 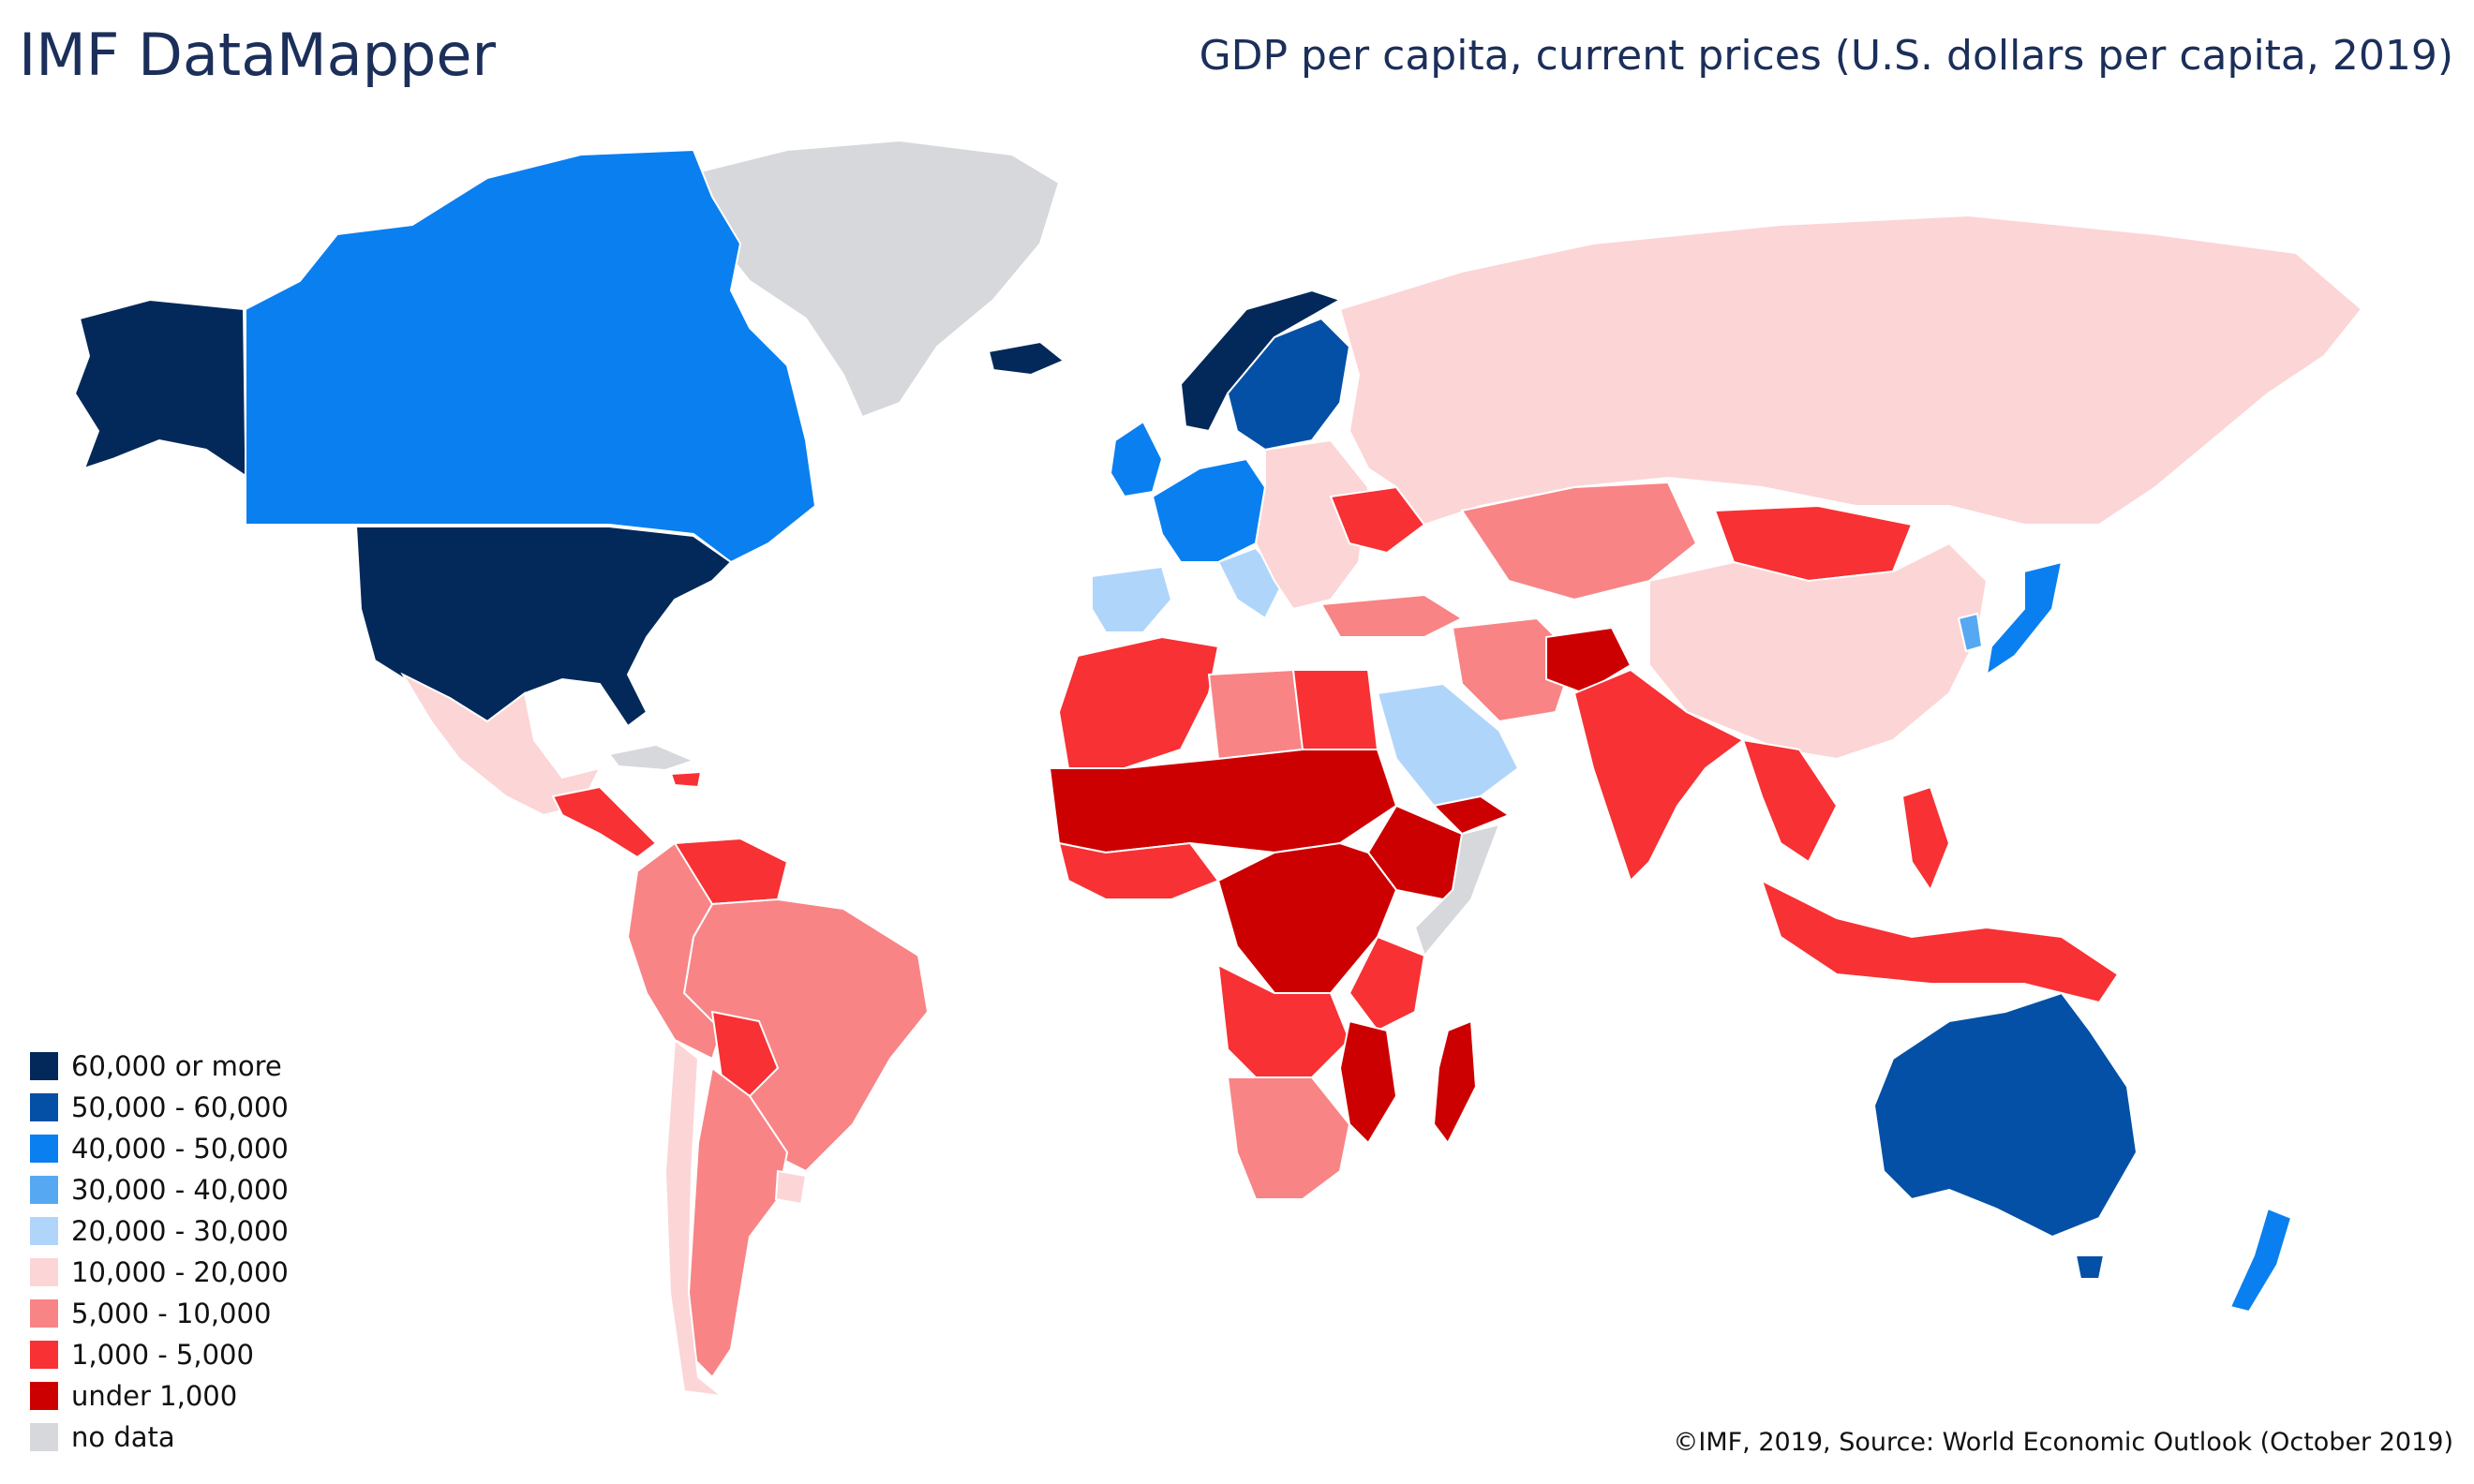 I want to click on legend-item: 50,000 - 60,000, so click(x=160, y=1107).